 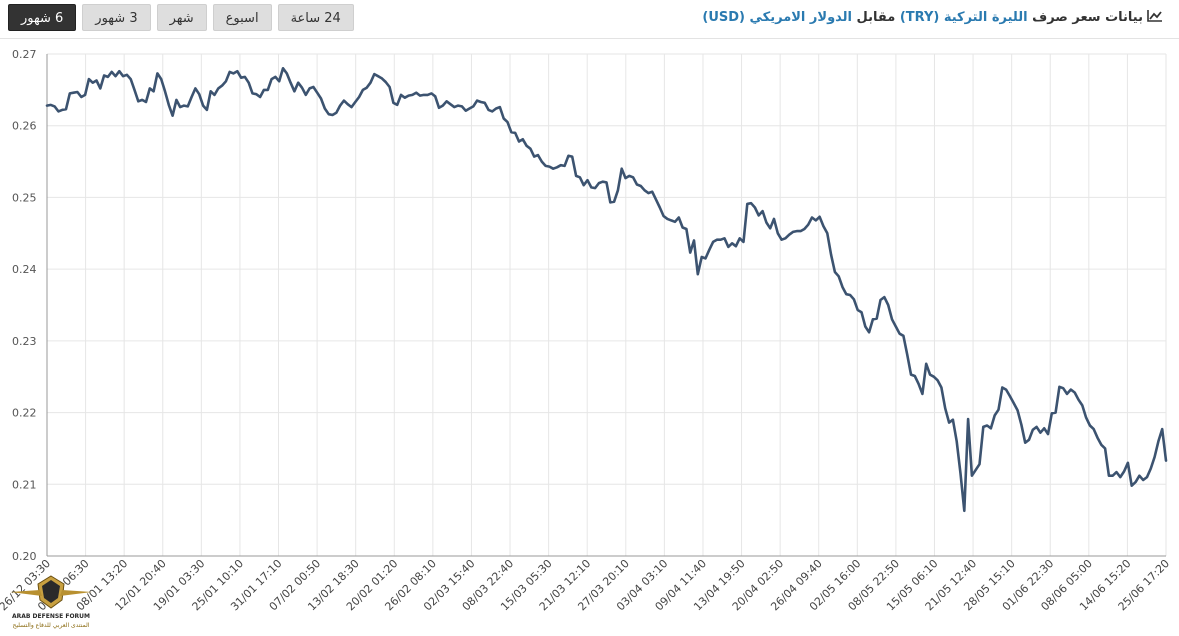 What do you see at coordinates (24, 413) in the screenshot?
I see `y-tick-label: 0.22` at bounding box center [24, 413].